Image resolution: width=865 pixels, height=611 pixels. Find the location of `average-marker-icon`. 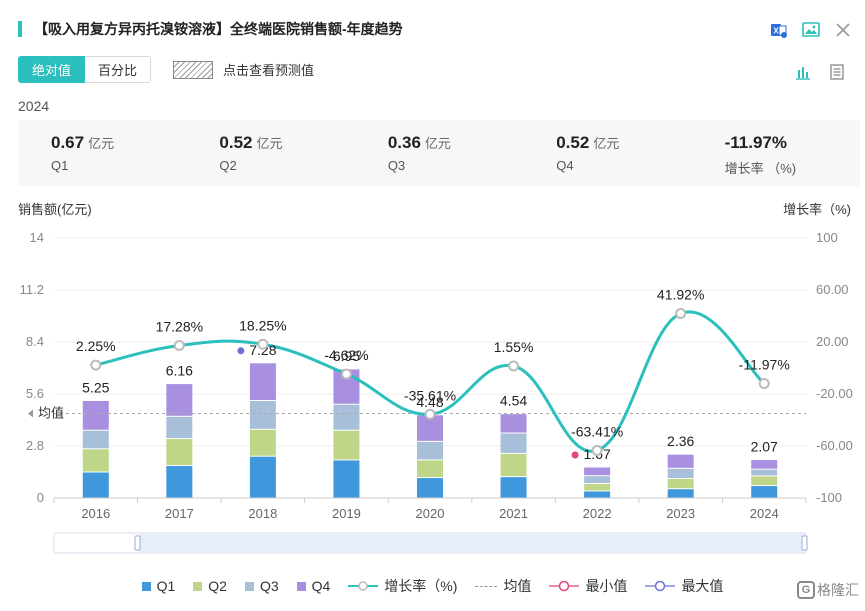

average-marker-icon is located at coordinates (30, 413).